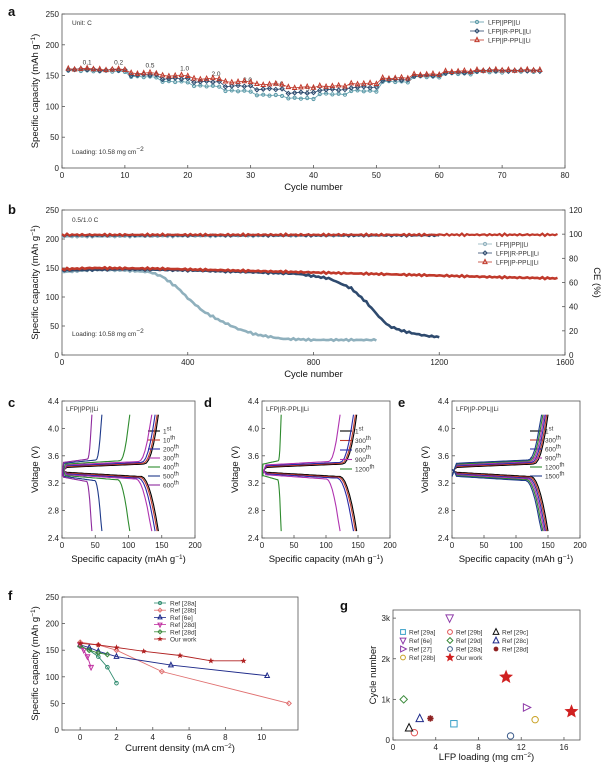  I want to click on panel-a-xtick-label: 20, so click(187, 175).